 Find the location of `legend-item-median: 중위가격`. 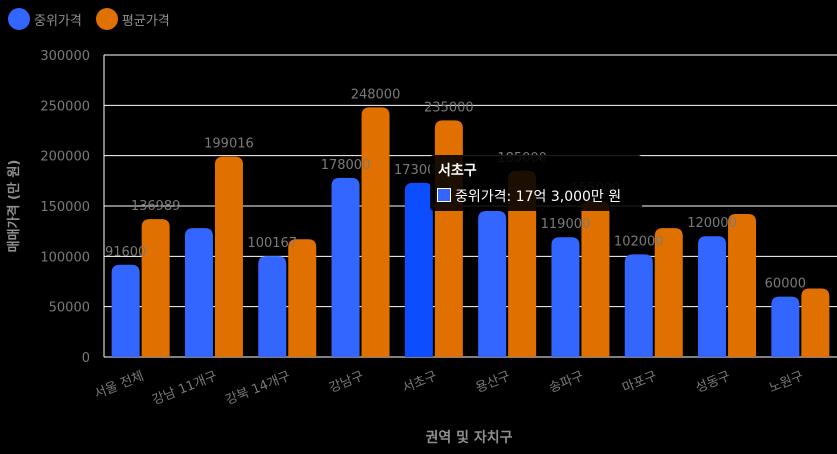

legend-item-median: 중위가격 is located at coordinates (45, 19).